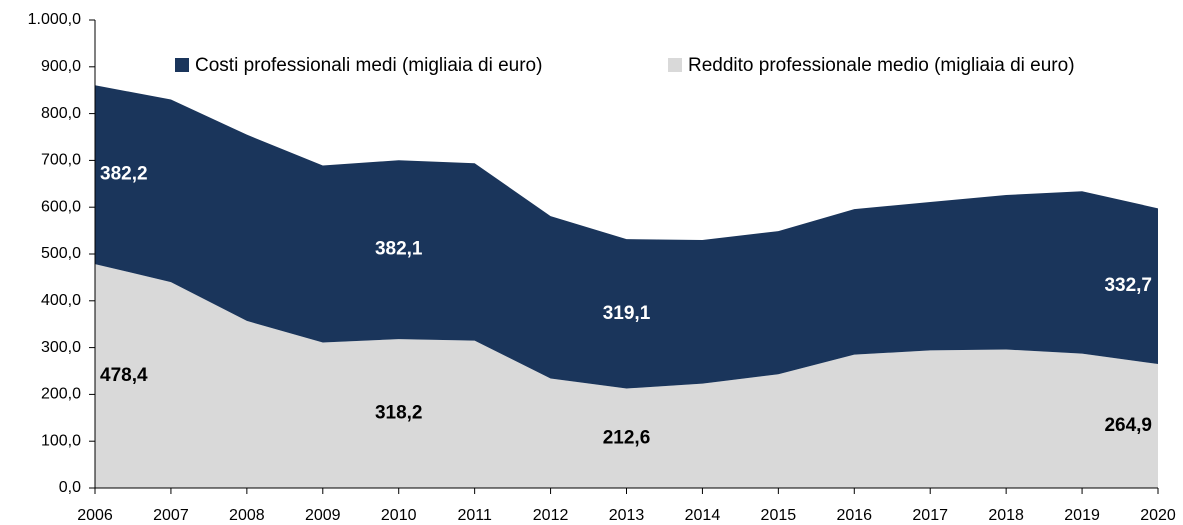 This screenshot has height=525, width=1183. What do you see at coordinates (323, 515) in the screenshot?
I see `x-tick-label: 2009` at bounding box center [323, 515].